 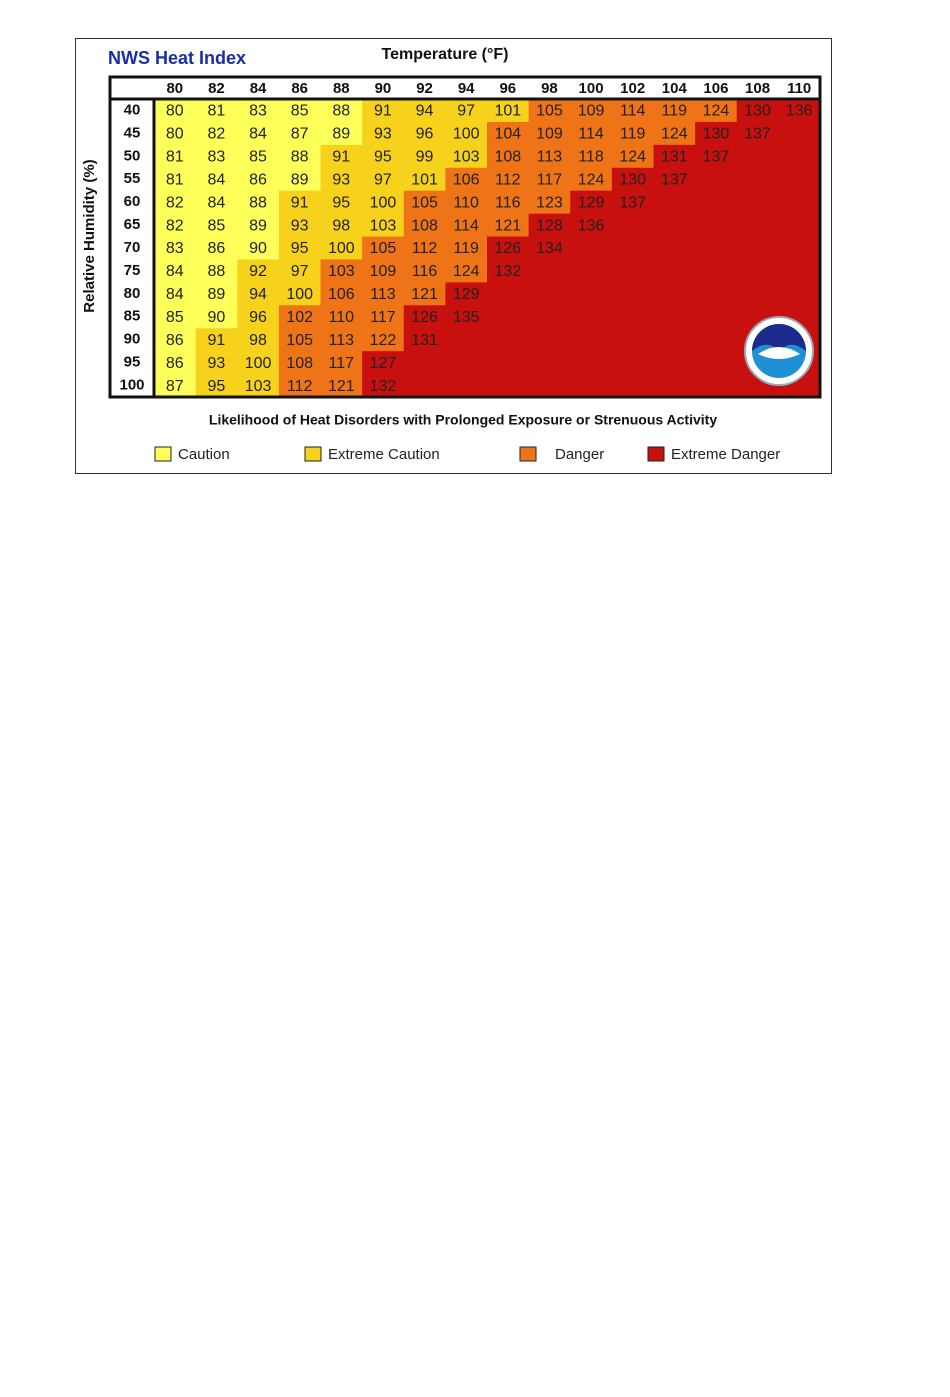 I want to click on heat-value: 119, so click(x=633, y=134).